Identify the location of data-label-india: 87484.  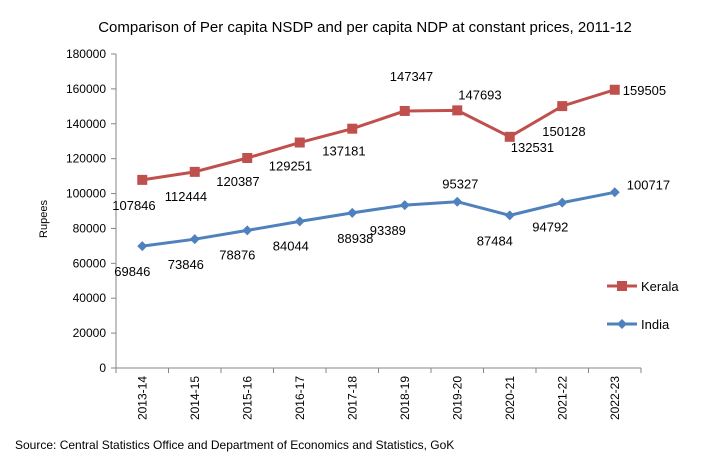
(495, 240).